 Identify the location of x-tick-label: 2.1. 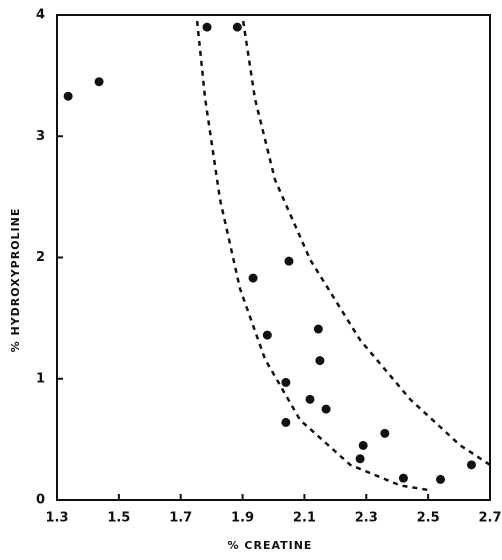
(304, 518).